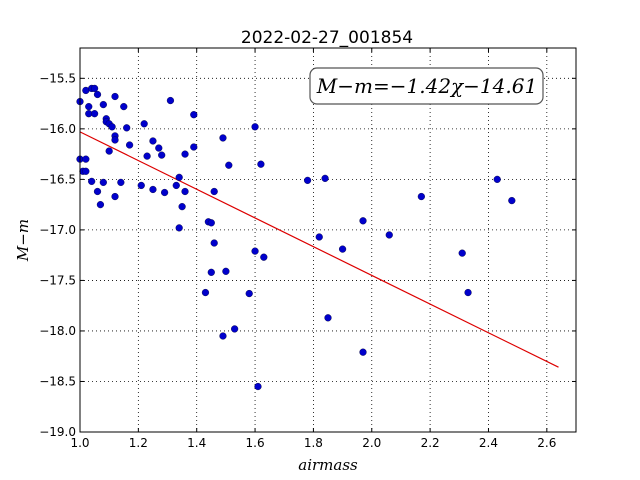 Image resolution: width=640 pixels, height=480 pixels. Describe the element at coordinates (546, 443) in the screenshot. I see `x-tick-label: 2.6` at that location.